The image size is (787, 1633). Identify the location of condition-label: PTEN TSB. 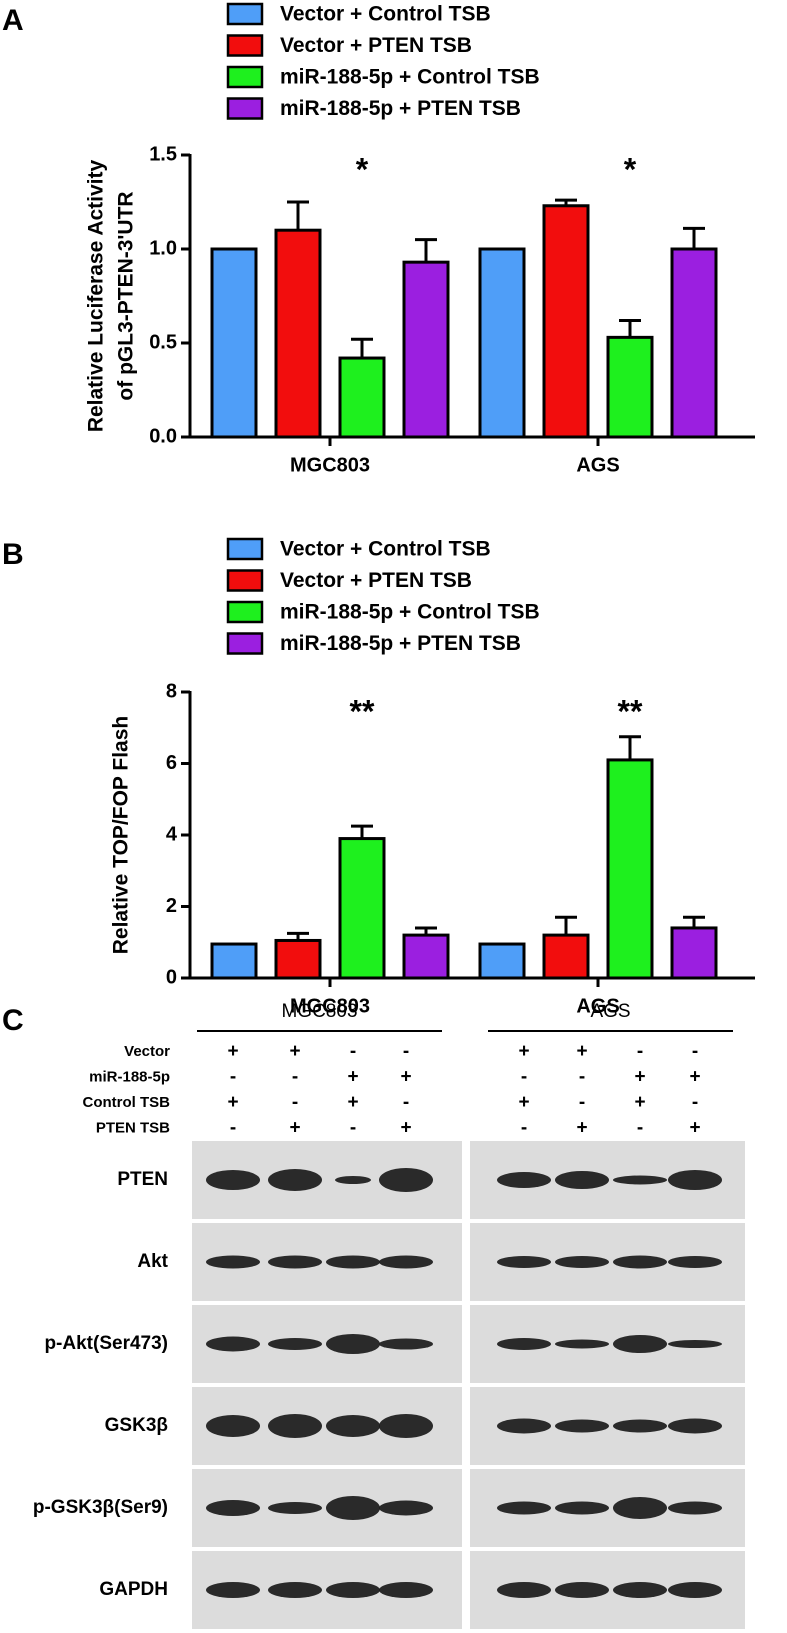
(133, 1127).